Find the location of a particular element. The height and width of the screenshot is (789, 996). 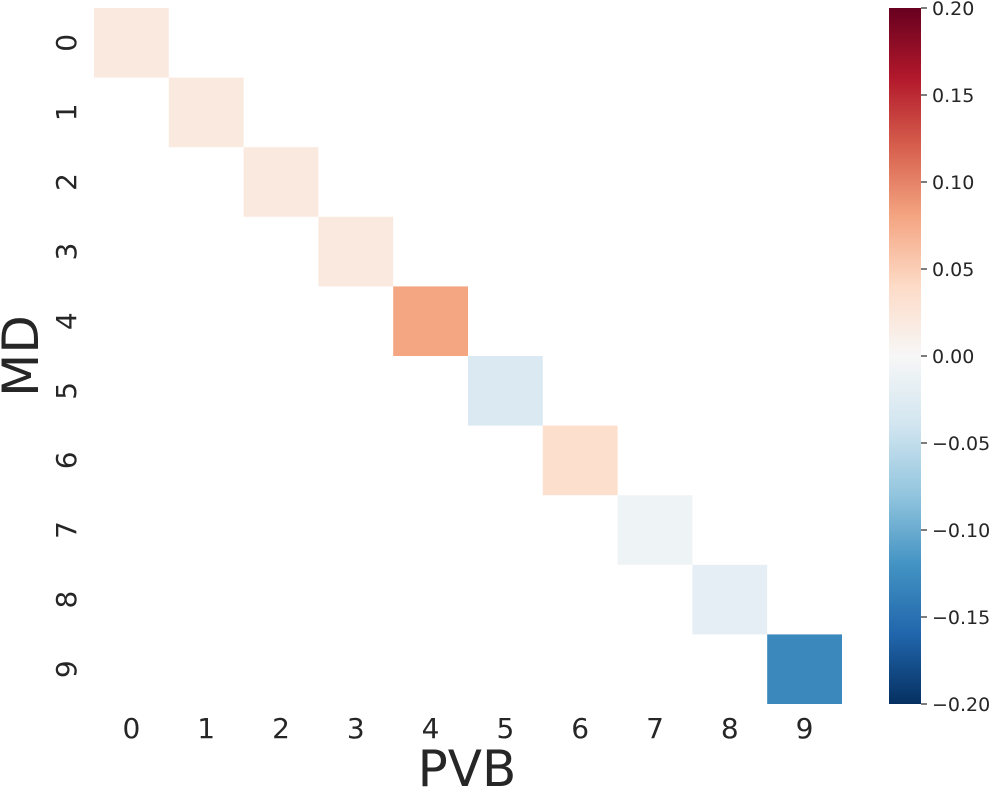

x-tick-label: 7 is located at coordinates (655, 728).